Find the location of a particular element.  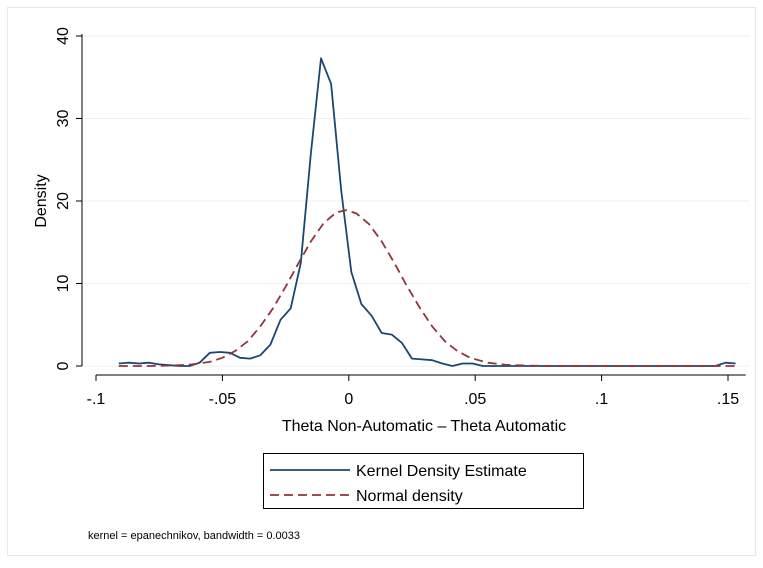

x-axis-ticks: -.1 -.05 0 .05 .1 .15 is located at coordinates (413, 391).